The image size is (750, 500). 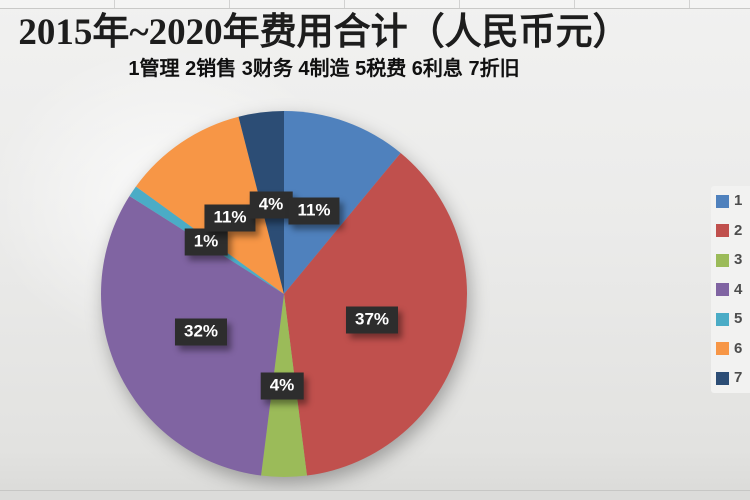 What do you see at coordinates (342, 202) in the screenshot?
I see `pie-slice-1-管理` at bounding box center [342, 202].